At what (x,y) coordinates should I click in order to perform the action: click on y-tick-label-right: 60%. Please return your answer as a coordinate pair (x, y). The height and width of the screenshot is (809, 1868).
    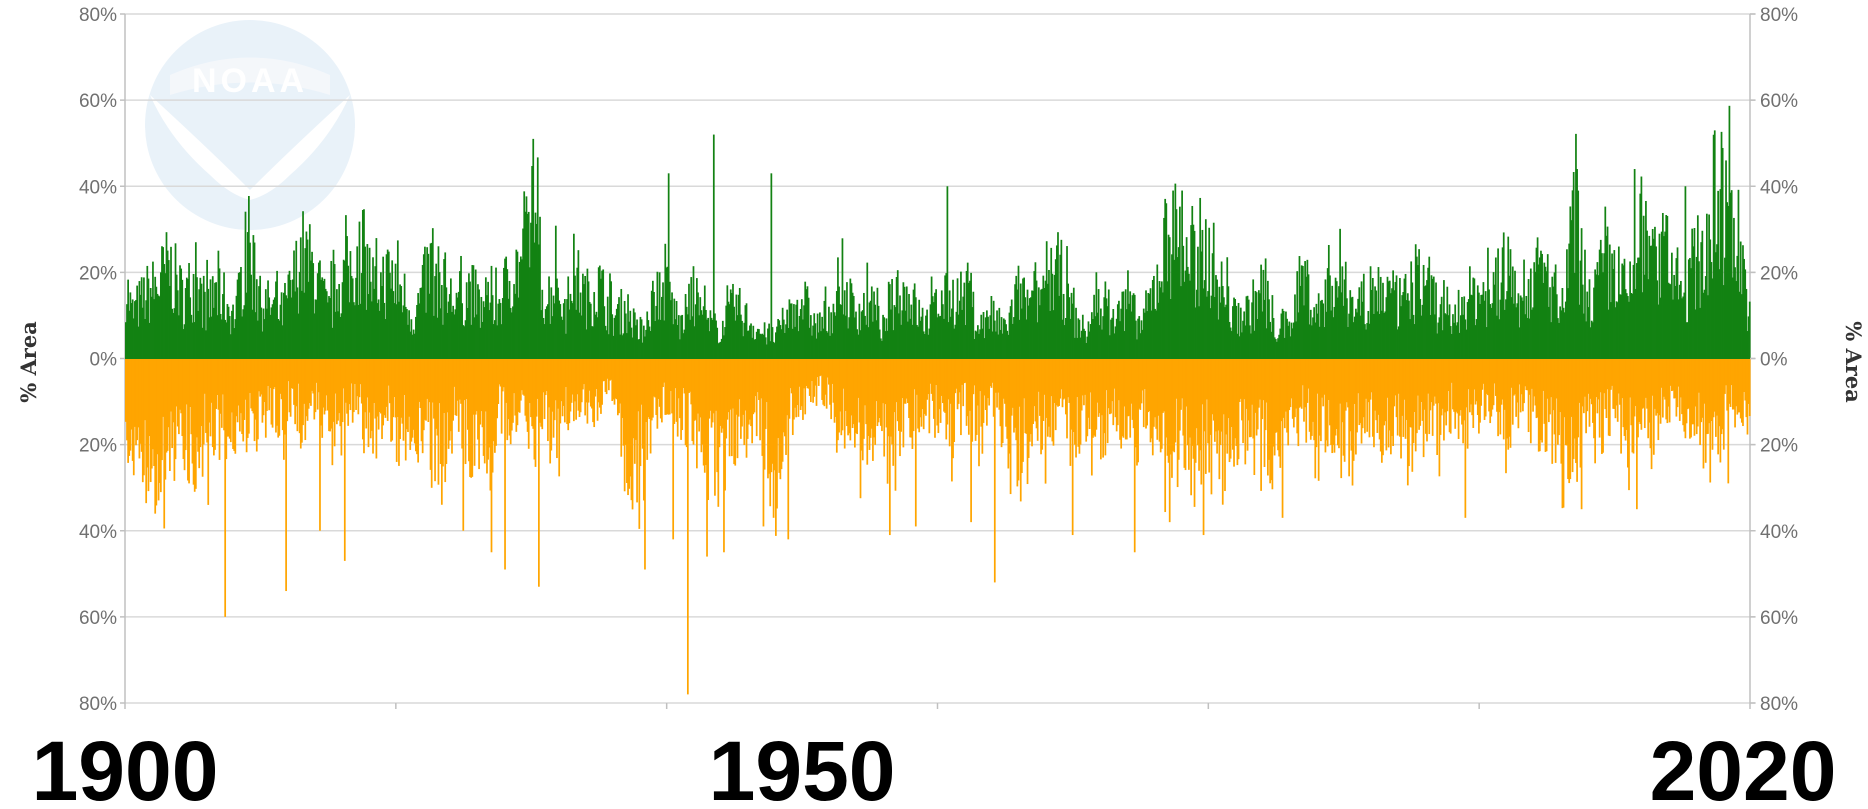
    Looking at the image, I should click on (1779, 618).